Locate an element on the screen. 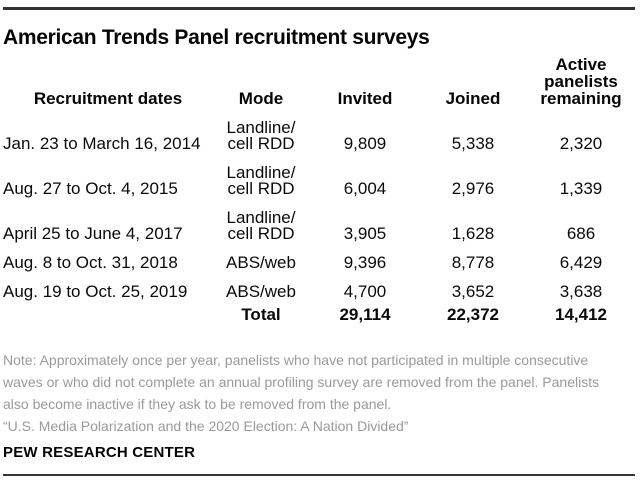 The height and width of the screenshot is (487, 640). cell-joined: 1,628 is located at coordinates (473, 233).